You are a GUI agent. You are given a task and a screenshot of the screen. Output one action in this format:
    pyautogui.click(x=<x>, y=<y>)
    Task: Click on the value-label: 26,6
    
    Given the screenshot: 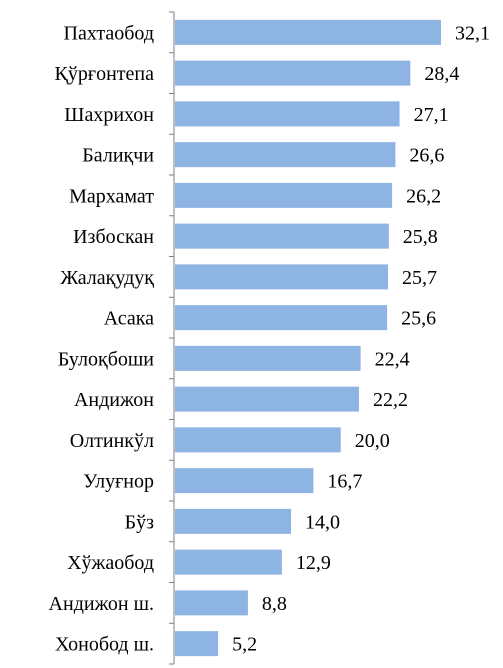 What is the action you would take?
    pyautogui.click(x=426, y=156)
    